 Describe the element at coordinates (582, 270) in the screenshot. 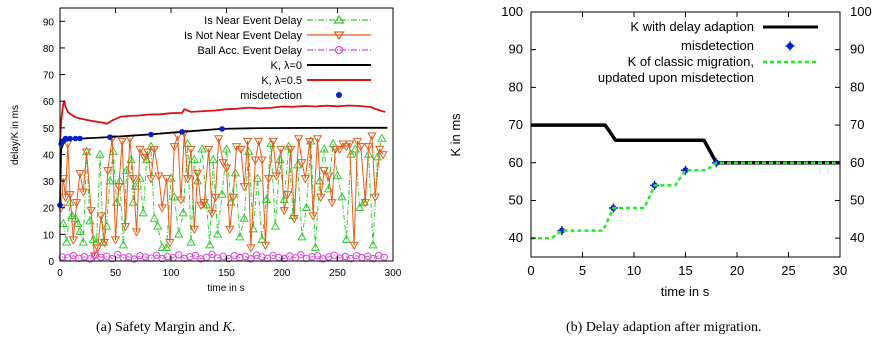

I see `chart-b-xtick-label-1: 5` at that location.